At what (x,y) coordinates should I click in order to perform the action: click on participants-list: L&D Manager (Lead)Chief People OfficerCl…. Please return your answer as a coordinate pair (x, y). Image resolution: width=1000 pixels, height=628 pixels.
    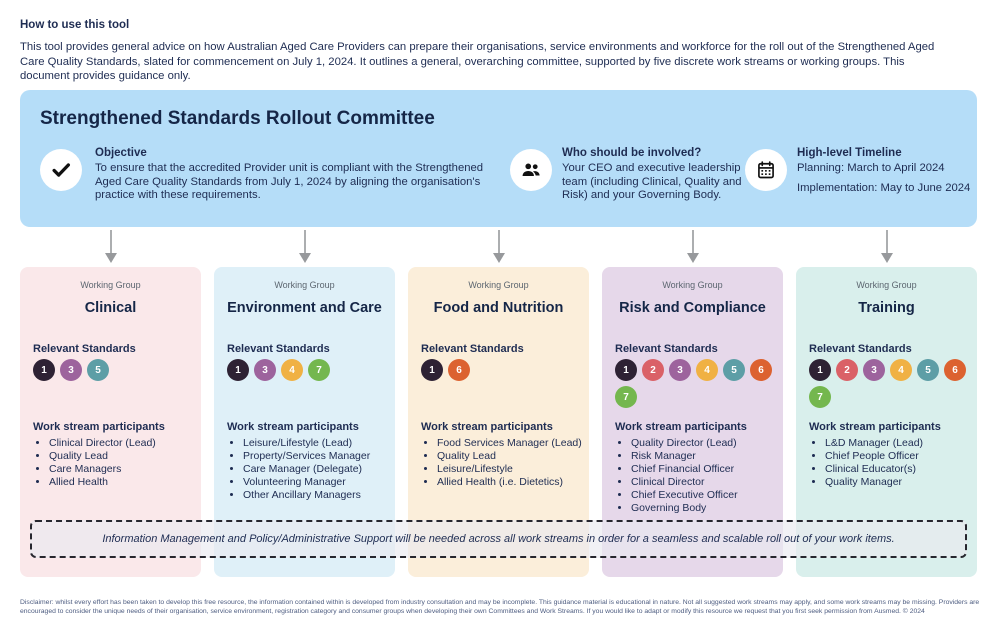
    Looking at the image, I should click on (891, 463).